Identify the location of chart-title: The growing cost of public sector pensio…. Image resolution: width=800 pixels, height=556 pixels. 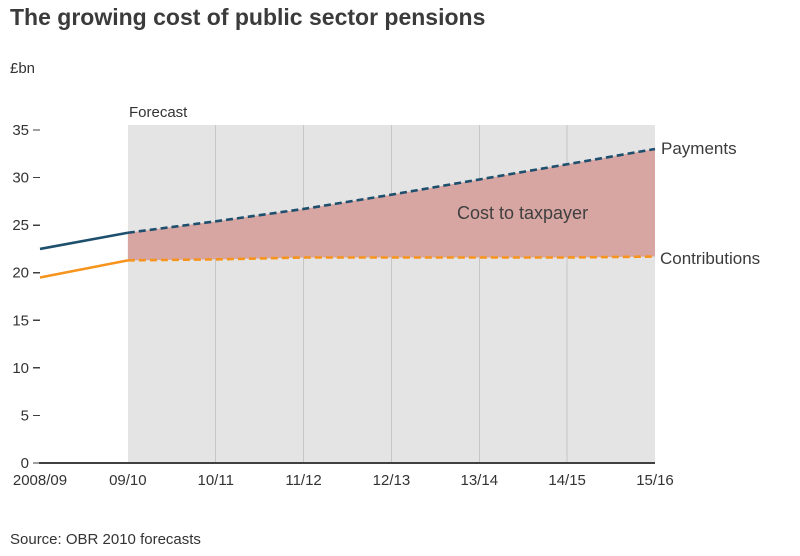
(248, 17).